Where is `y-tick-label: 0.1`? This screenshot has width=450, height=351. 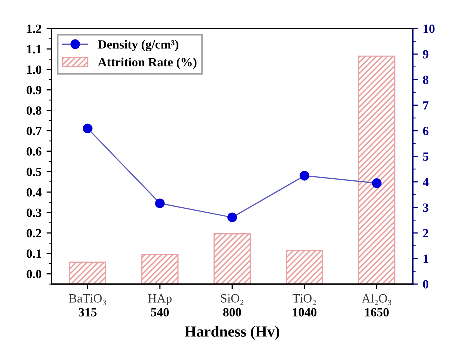
y-tick-label: 0.1 is located at coordinates (34, 254).